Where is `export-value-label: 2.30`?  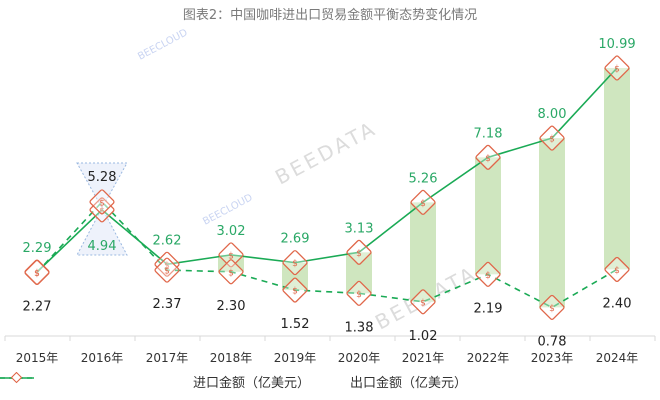
export-value-label: 2.30 is located at coordinates (231, 306).